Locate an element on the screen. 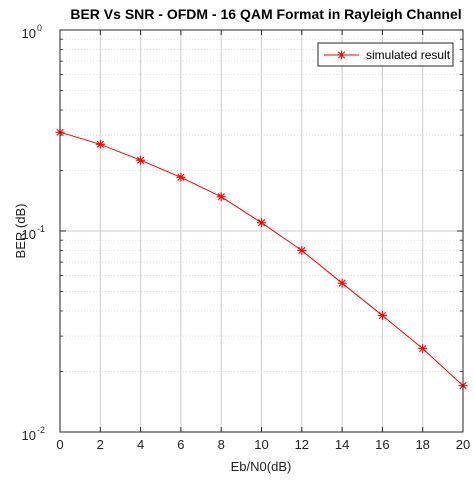 Image resolution: width=474 pixels, height=483 pixels. x-tick-label: 2 is located at coordinates (100, 444).